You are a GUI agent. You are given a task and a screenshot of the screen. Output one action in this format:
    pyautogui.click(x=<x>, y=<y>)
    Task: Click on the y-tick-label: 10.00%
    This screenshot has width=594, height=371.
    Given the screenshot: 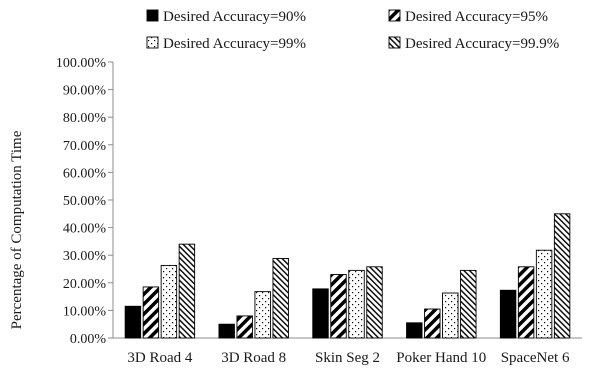 What is the action you would take?
    pyautogui.click(x=85, y=311)
    